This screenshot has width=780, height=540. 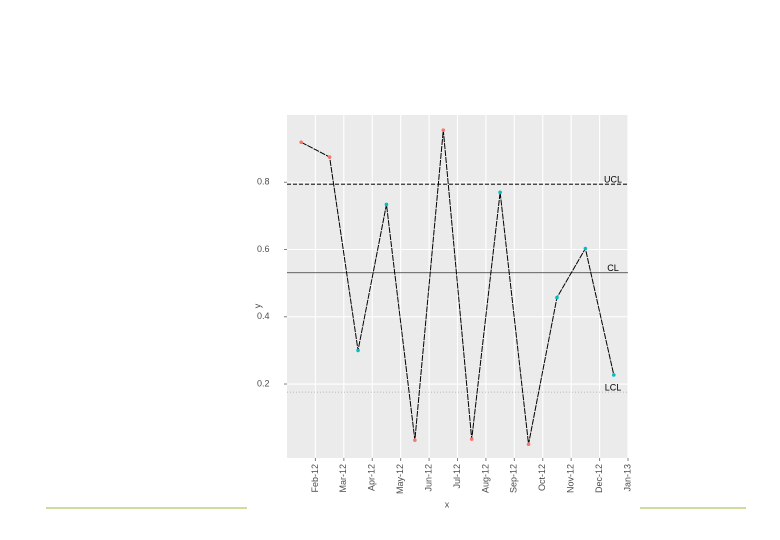 What do you see at coordinates (257, 305) in the screenshot?
I see `y-axis-title: y` at bounding box center [257, 305].